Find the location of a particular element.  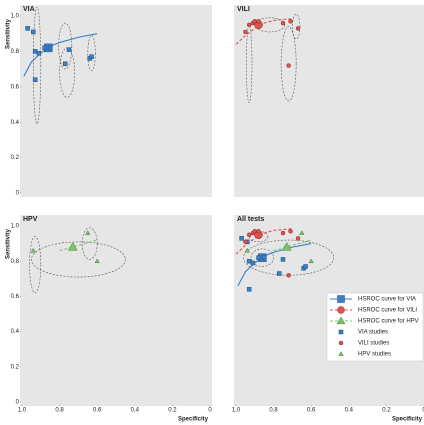

legend-label: HSROC curve for VILI is located at coordinates (387, 311).